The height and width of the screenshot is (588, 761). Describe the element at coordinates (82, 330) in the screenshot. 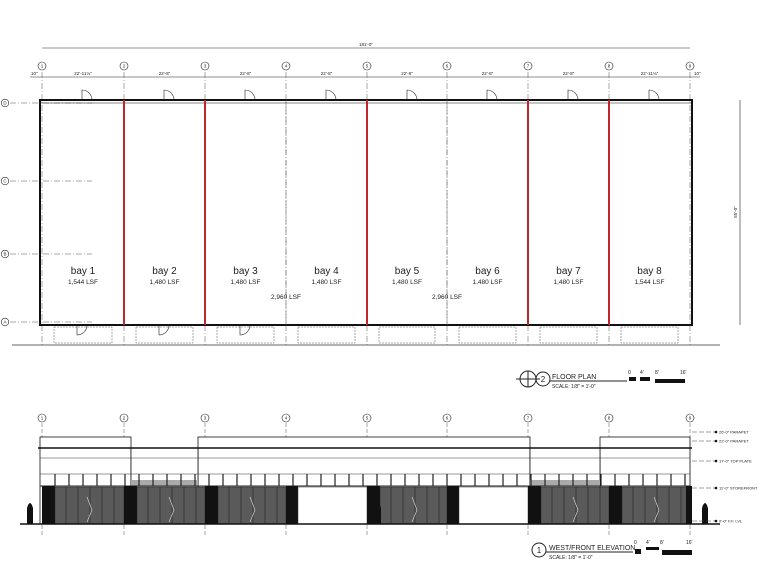

I see `front-door-icon` at that location.